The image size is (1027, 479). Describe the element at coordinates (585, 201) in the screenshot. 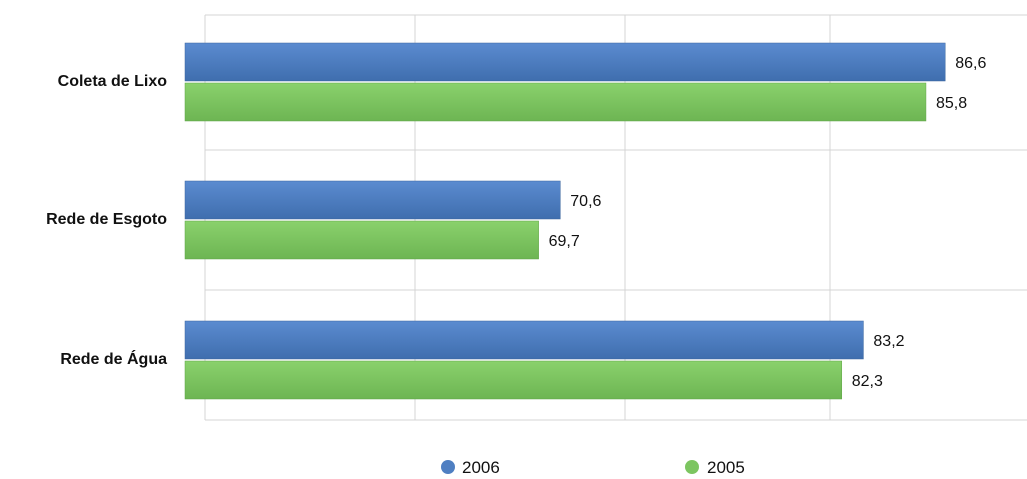

I see `data-label: 70,6` at that location.